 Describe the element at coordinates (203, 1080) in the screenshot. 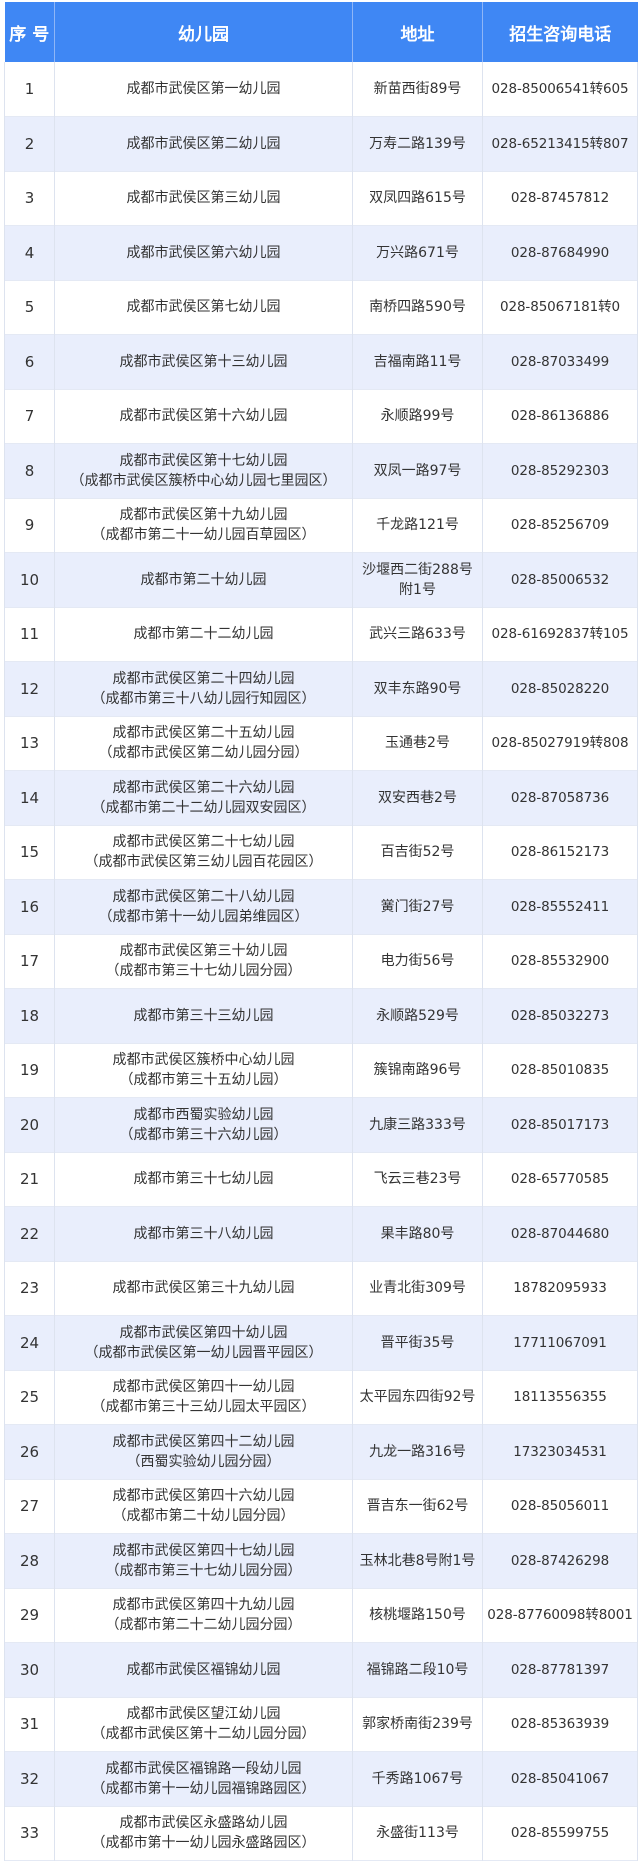

I see `kindergarten-alias: （成都市第三十五幼儿园）` at that location.